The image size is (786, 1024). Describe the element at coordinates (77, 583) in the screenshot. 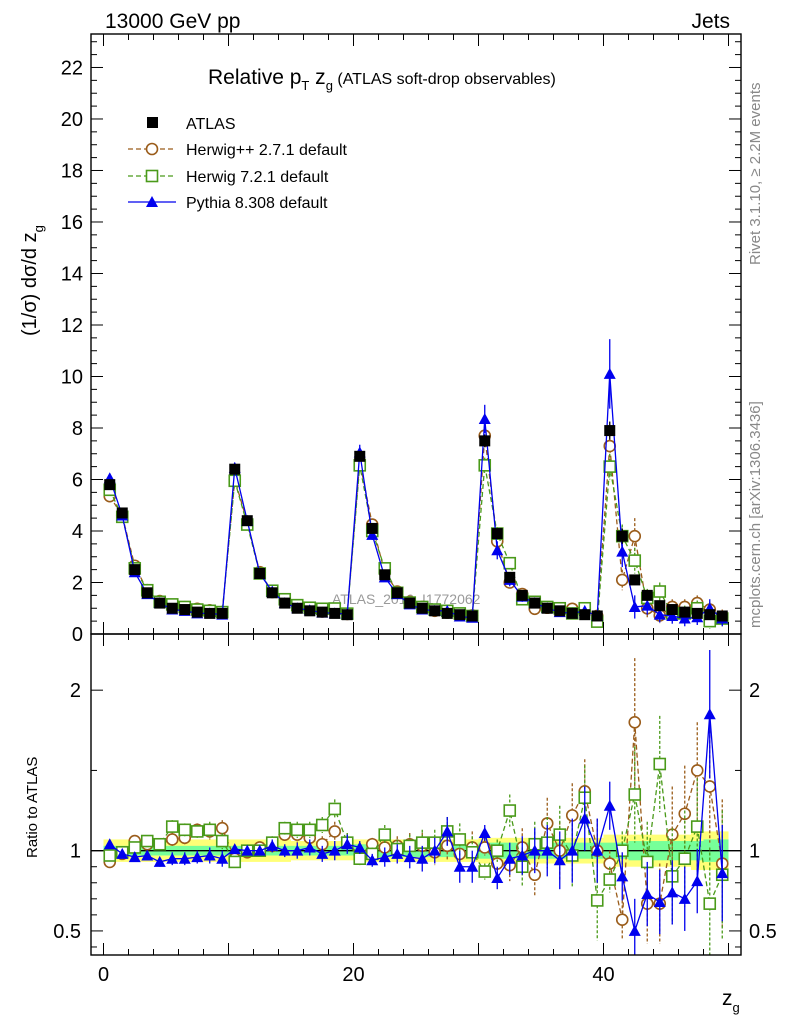

I see `y-tick-label: 2` at that location.